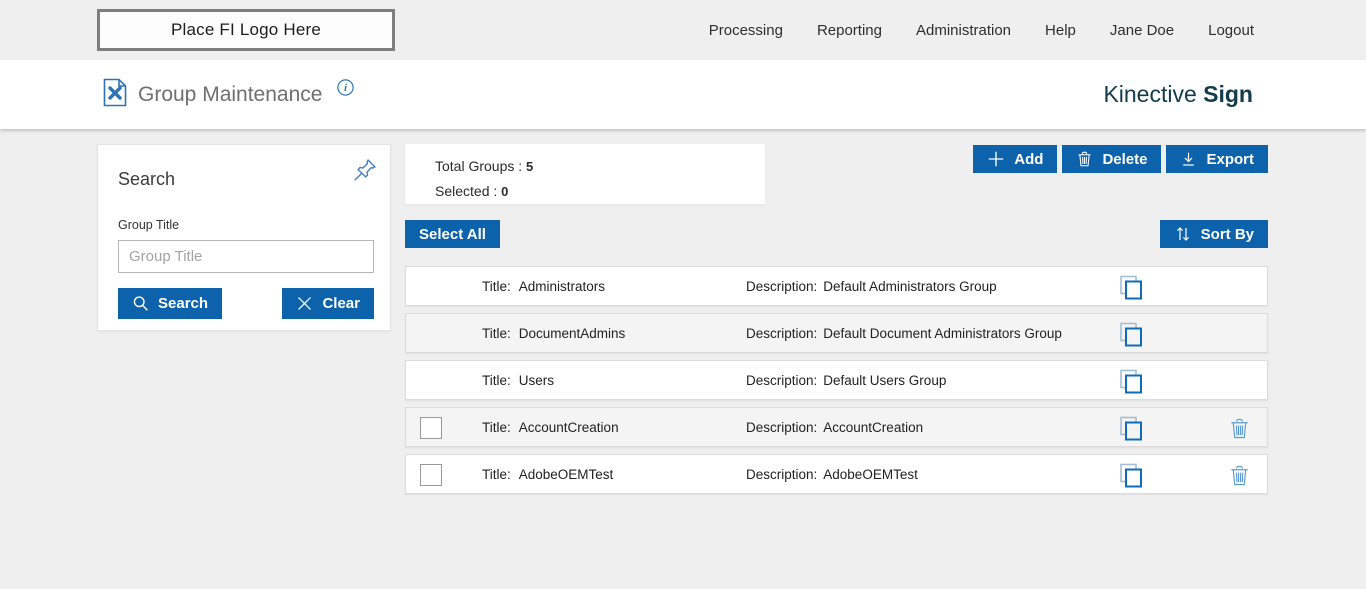 The width and height of the screenshot is (1366, 589). I want to click on row-title: Title: AccountCreation, so click(550, 427).